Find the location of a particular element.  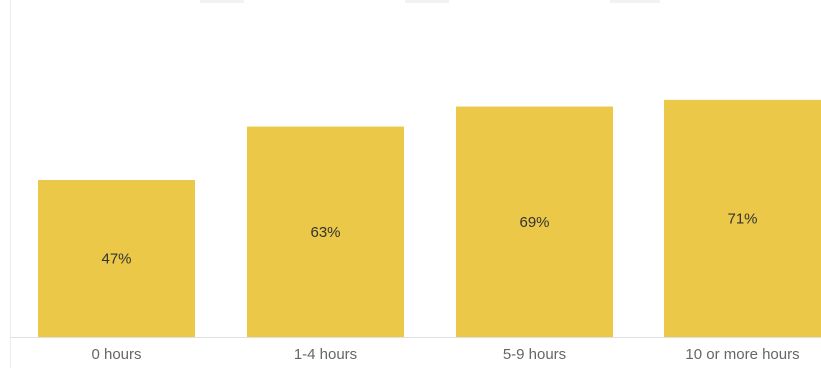

x-tick-label-2: 5-9 hours is located at coordinates (534, 354).